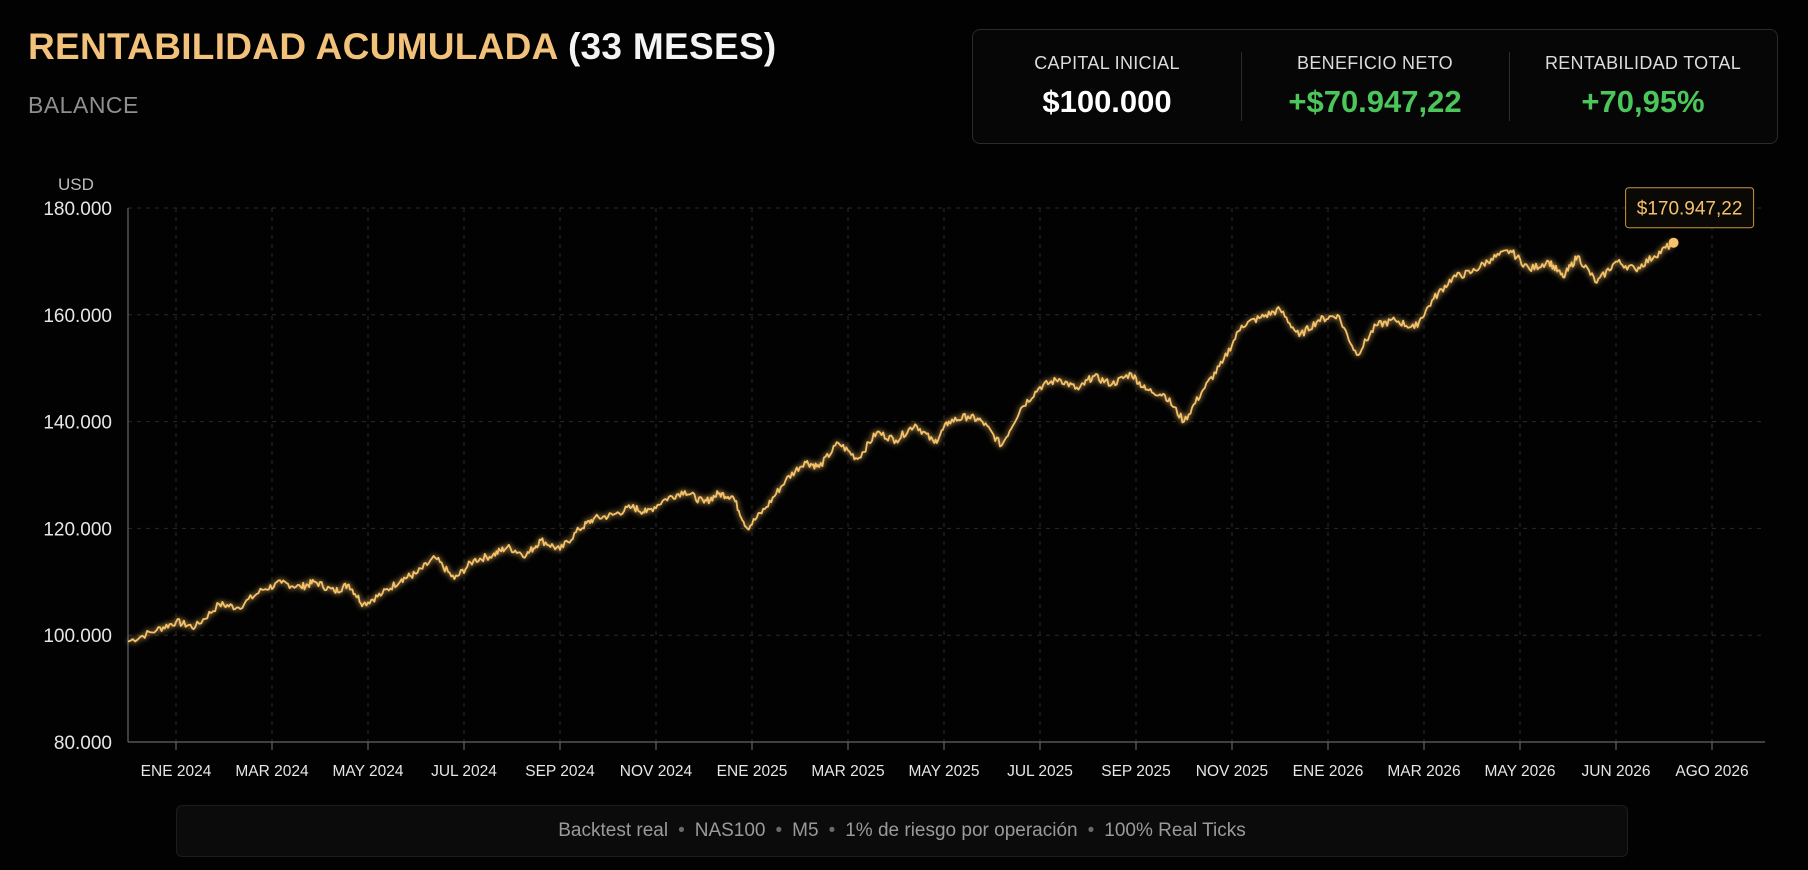 The image size is (1808, 870). I want to click on x-tick-label: MAR 2026, so click(1423, 771).